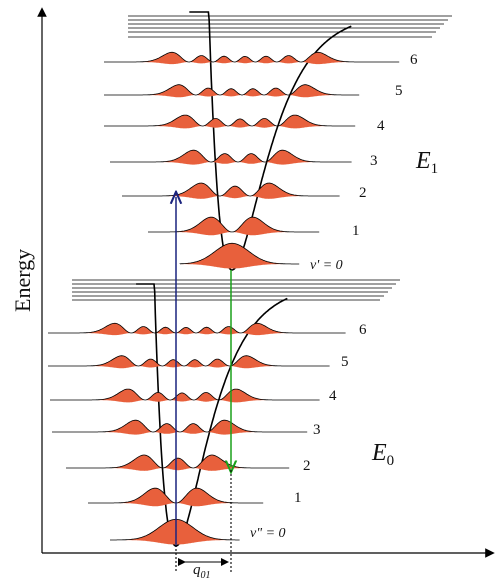  Describe the element at coordinates (399, 91) in the screenshot. I see `upper-level-label-5: 5` at that location.